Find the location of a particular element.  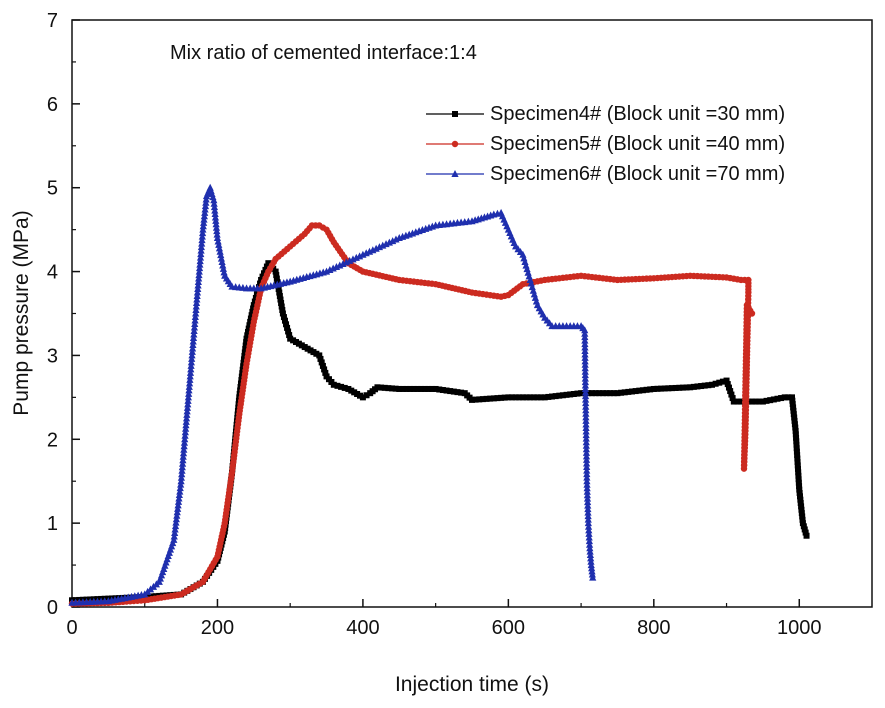

y-tick-label: 3 is located at coordinates (52, 356).